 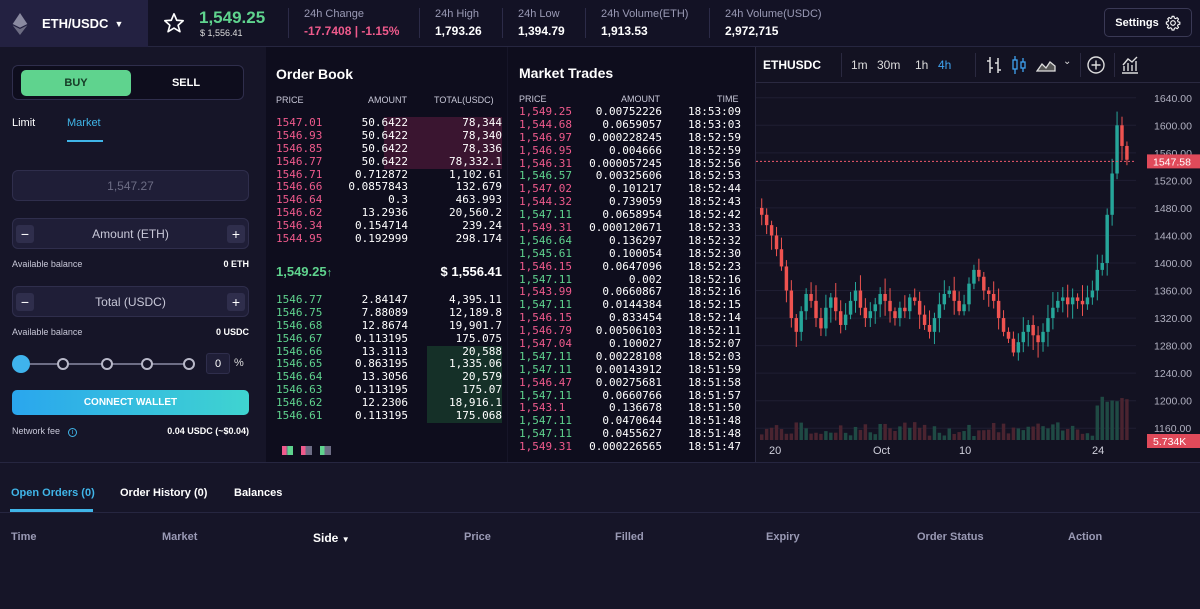 What do you see at coordinates (889, 65) in the screenshot?
I see `timeframe-30m: 30m` at bounding box center [889, 65].